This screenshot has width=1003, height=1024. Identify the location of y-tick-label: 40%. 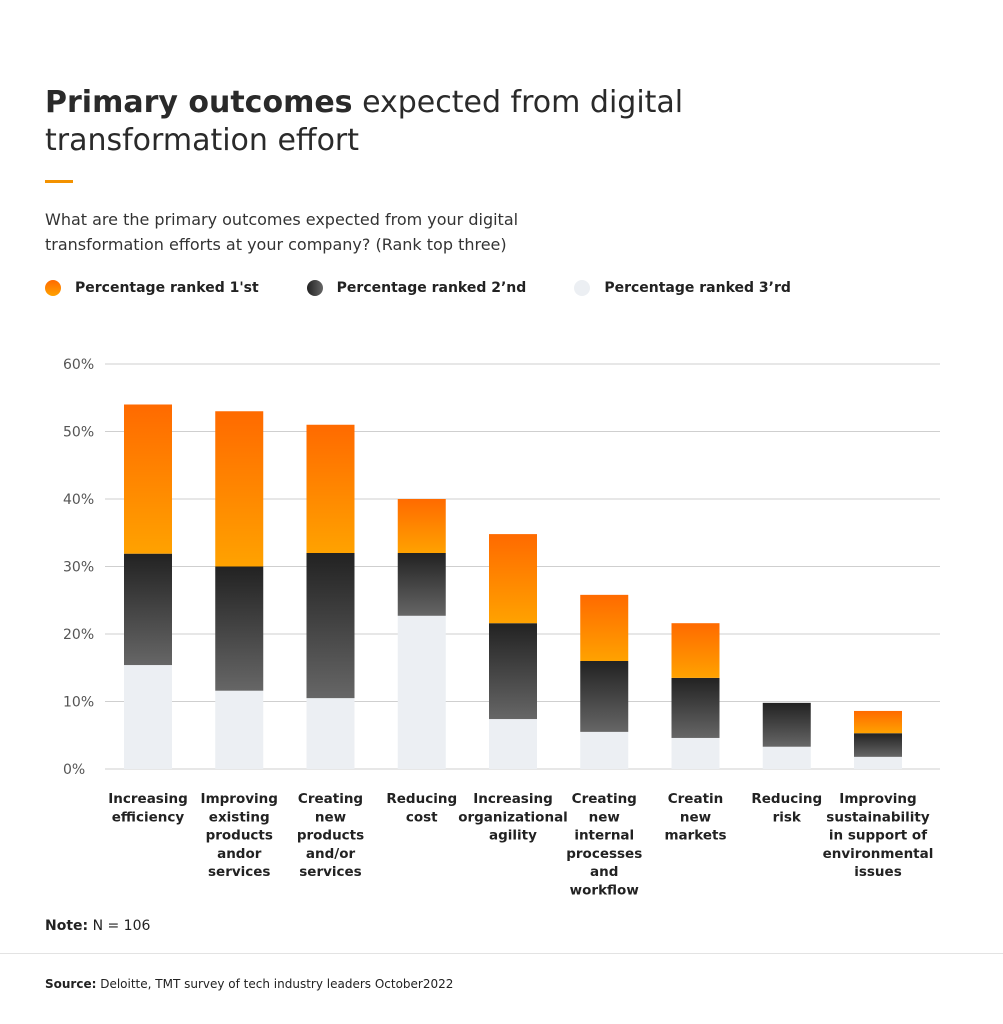
(78, 500).